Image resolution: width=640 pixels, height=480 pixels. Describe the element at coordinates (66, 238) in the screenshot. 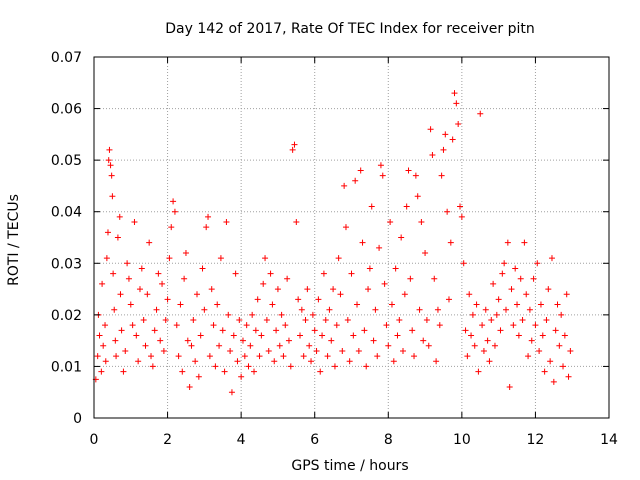

I see `y-tick-labels: 0 0.01 0.02 0.03 0.04 0.05 0.06 0.07` at that location.